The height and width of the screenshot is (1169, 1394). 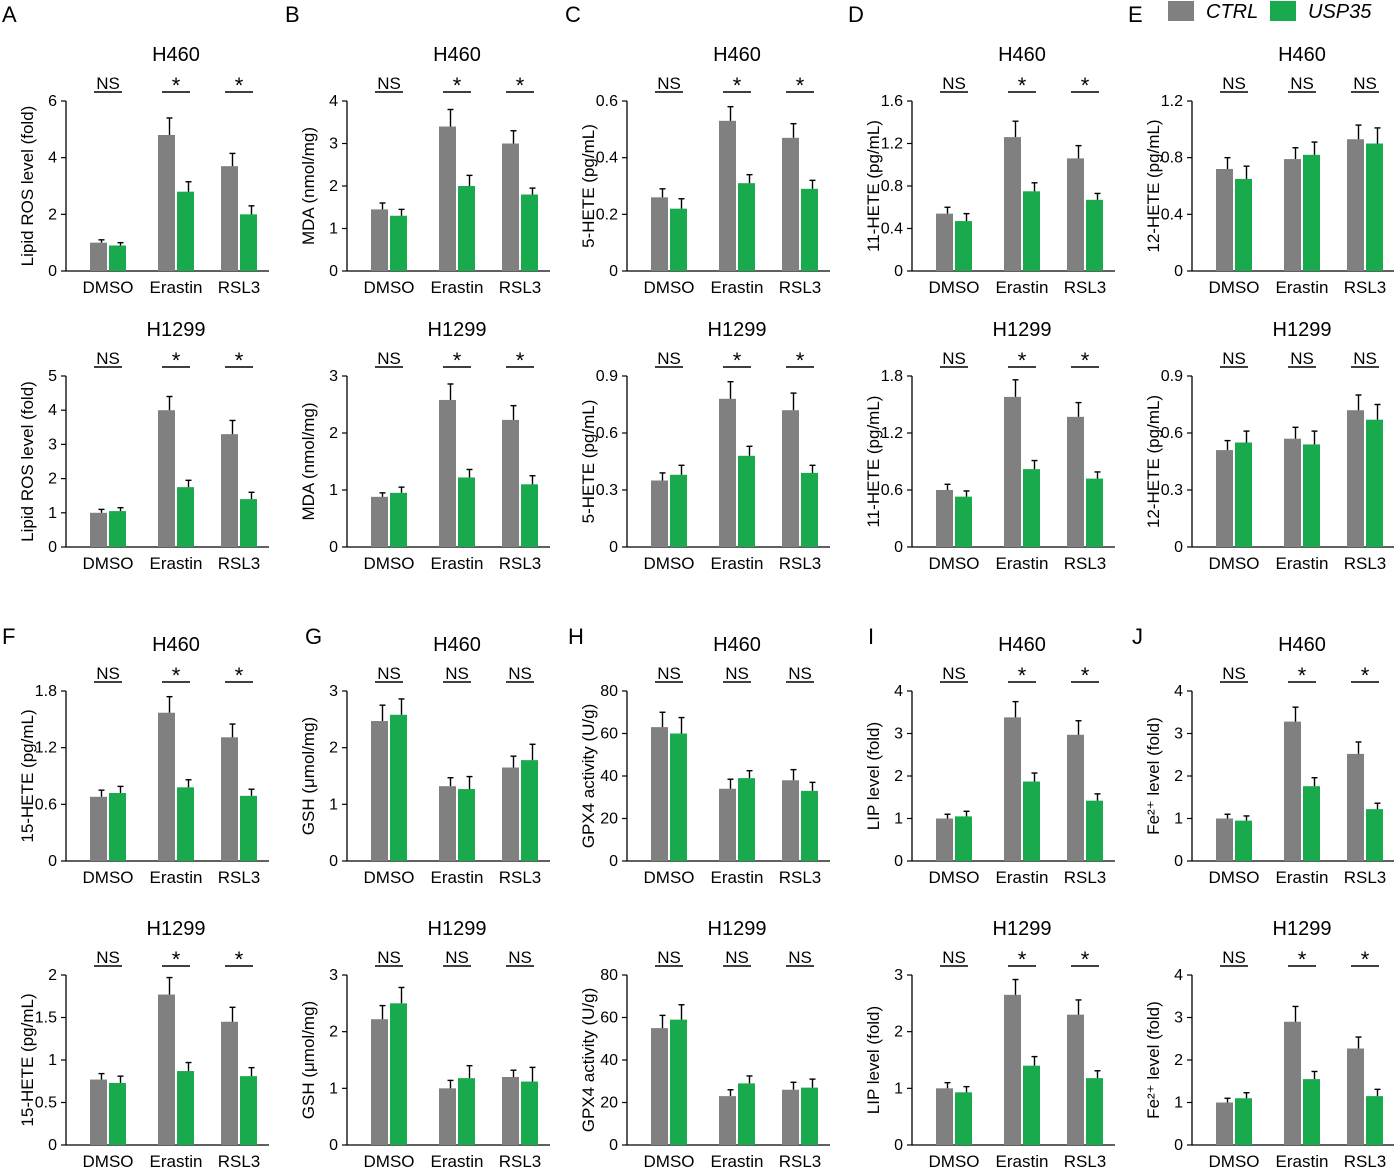 What do you see at coordinates (1181, 11) in the screenshot?
I see `legend-swatch-ctrl` at bounding box center [1181, 11].